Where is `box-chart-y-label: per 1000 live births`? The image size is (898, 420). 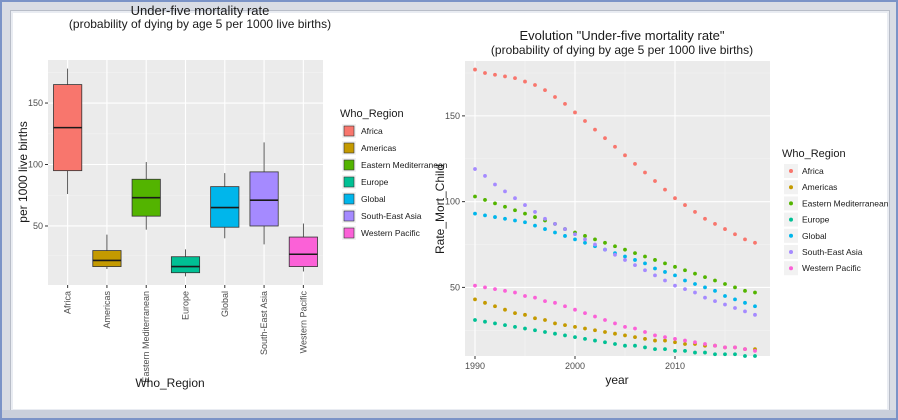
box-chart-y-label: per 1000 live births is located at coordinates (23, 171).